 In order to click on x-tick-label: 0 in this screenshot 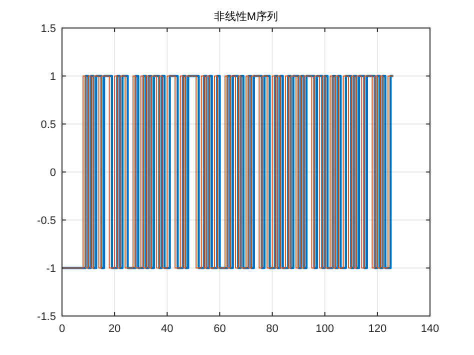, I will do `click(62, 329)`.